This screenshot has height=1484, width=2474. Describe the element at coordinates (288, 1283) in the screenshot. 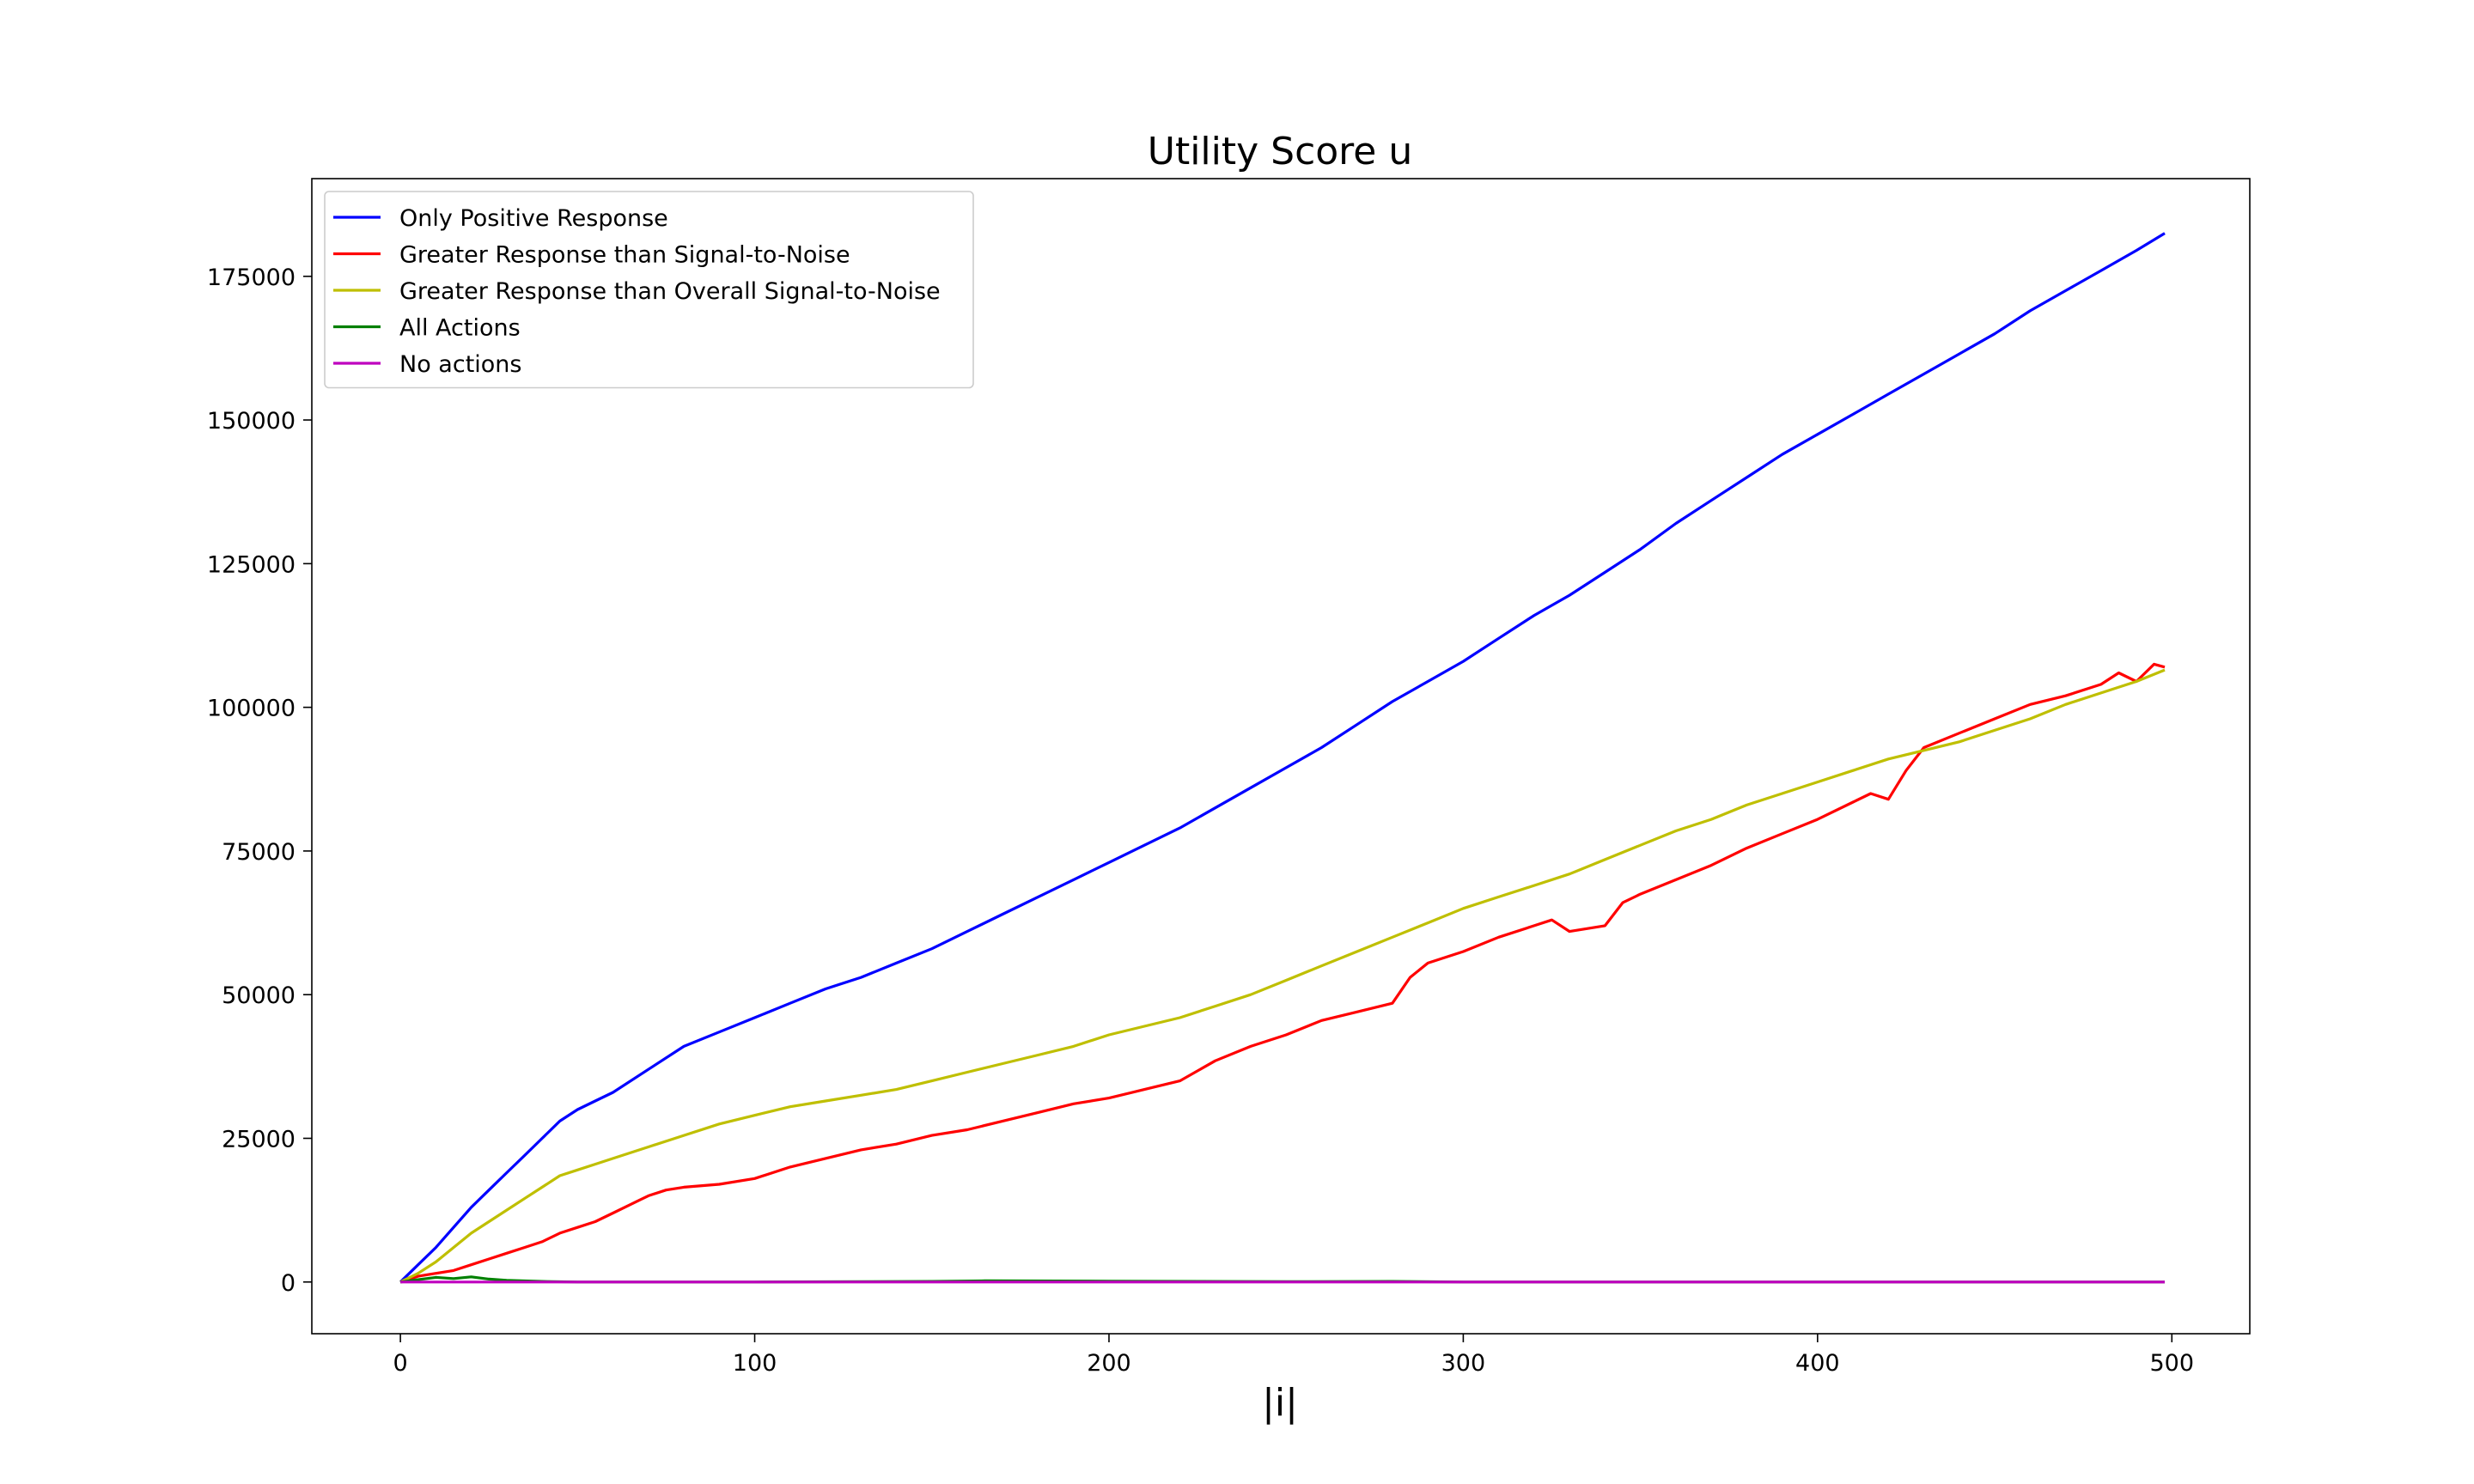

I see `y-tick-label-0: 0` at that location.